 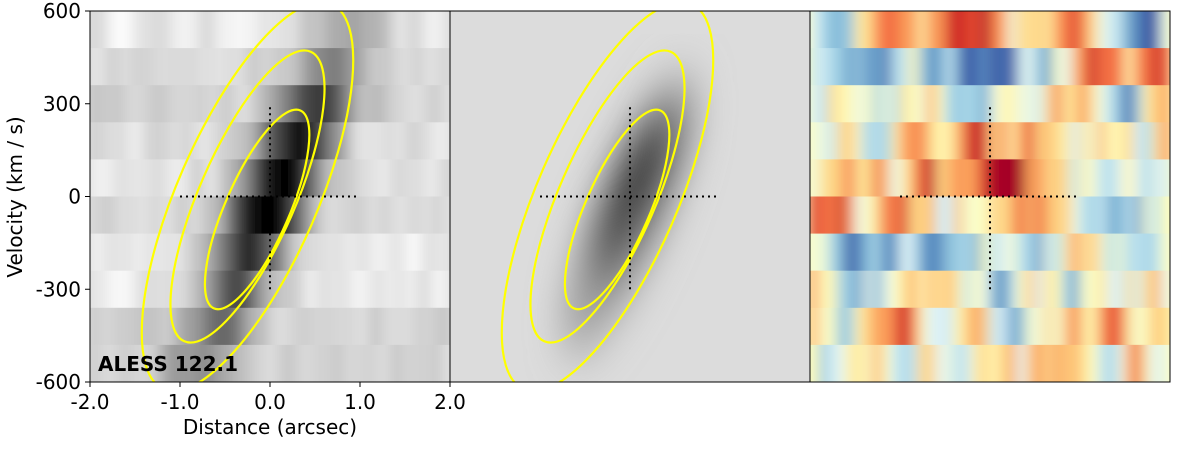 What do you see at coordinates (630, 215) in the screenshot?
I see `model-emission` at bounding box center [630, 215].